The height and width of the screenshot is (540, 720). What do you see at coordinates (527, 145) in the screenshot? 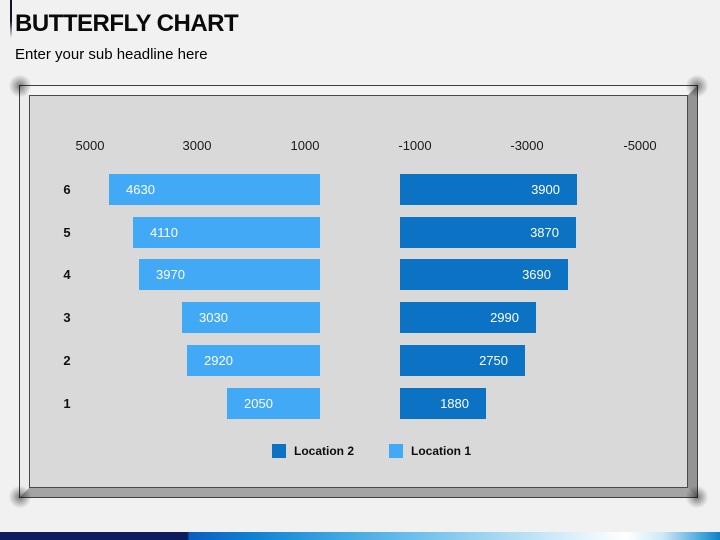
I see `axis-tick-label: -3000` at bounding box center [527, 145].